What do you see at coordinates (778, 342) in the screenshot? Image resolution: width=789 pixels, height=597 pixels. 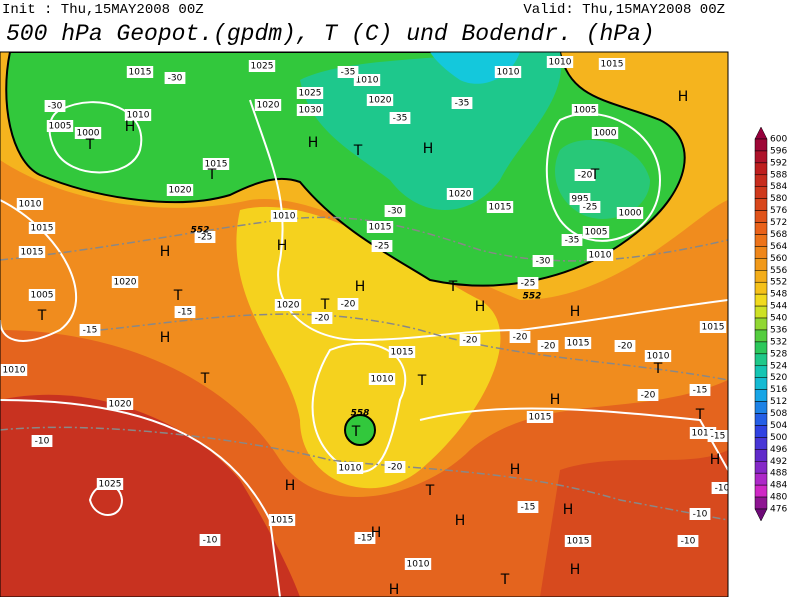 I see `colorbar-label: 532` at bounding box center [778, 342].